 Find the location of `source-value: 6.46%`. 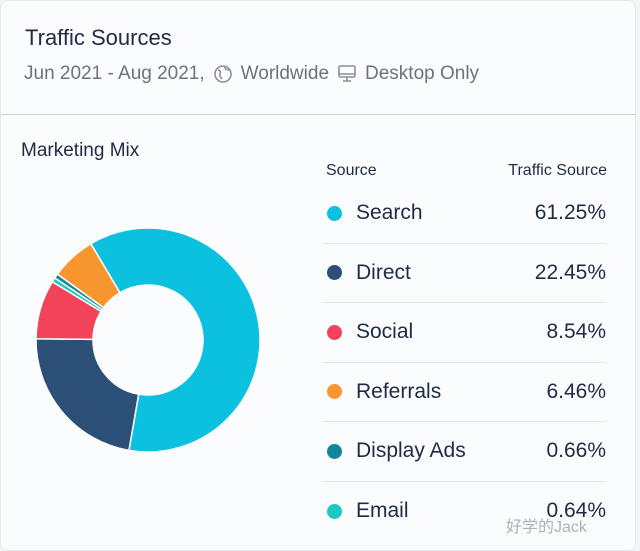

source-value: 6.46% is located at coordinates (576, 391).